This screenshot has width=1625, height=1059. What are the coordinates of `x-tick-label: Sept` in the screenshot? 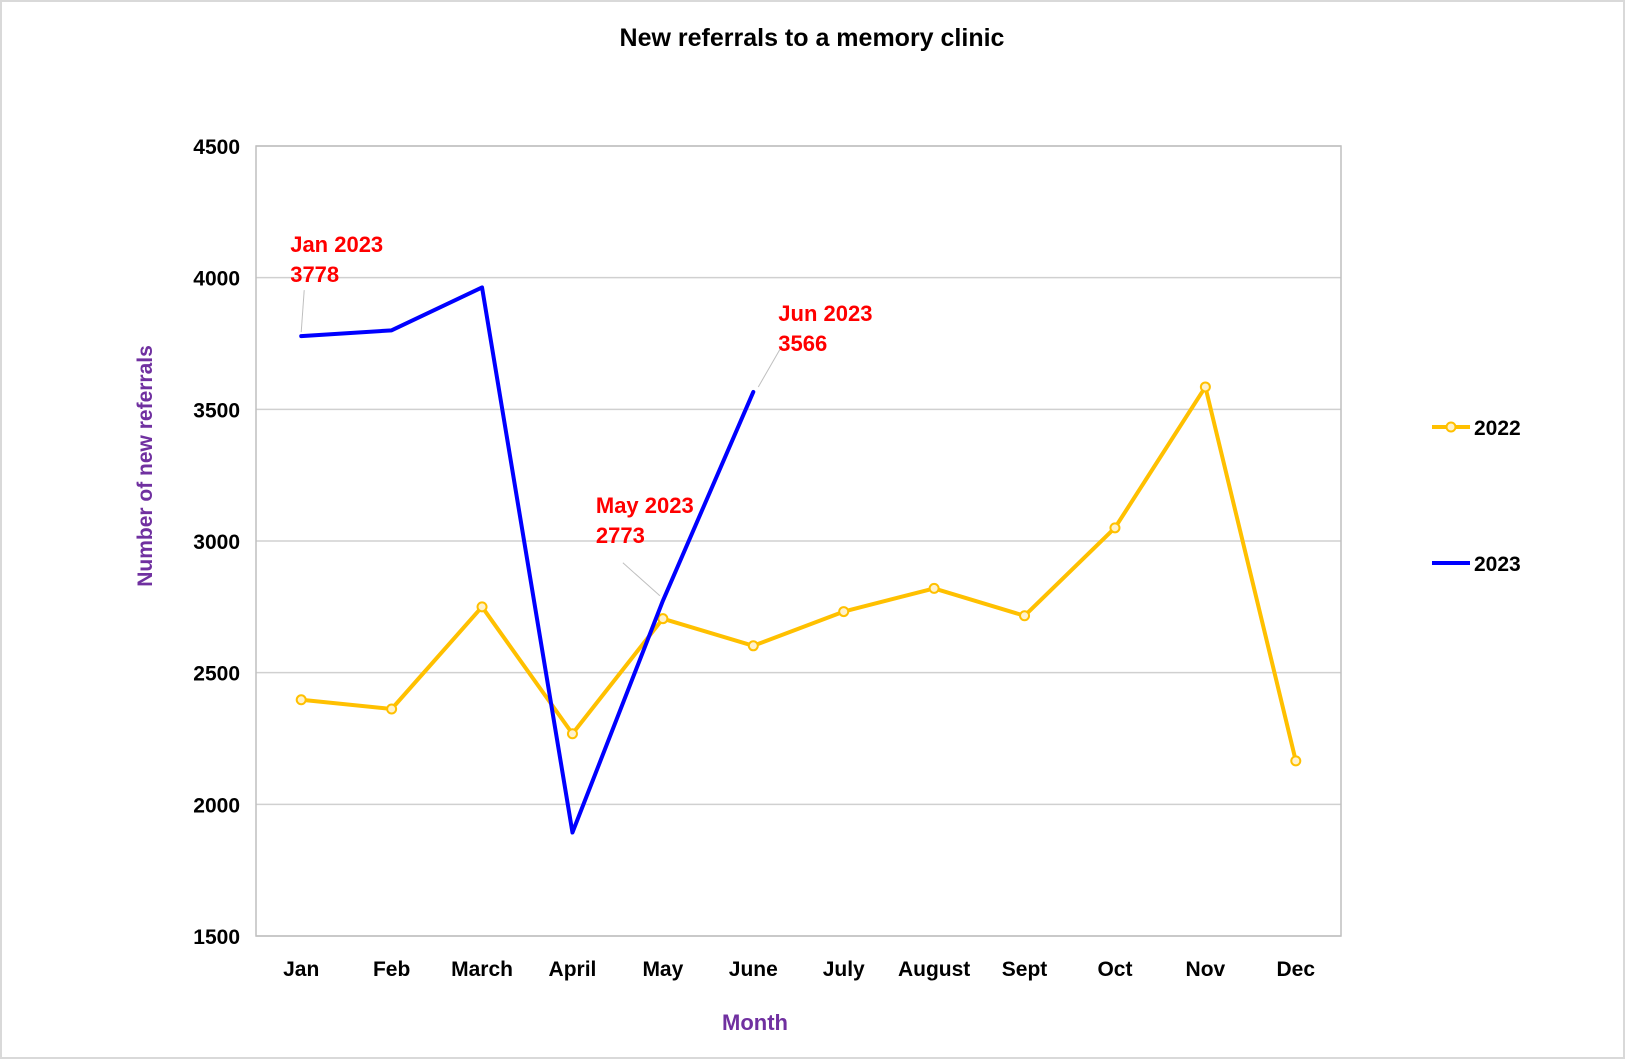 It's located at (1025, 969).